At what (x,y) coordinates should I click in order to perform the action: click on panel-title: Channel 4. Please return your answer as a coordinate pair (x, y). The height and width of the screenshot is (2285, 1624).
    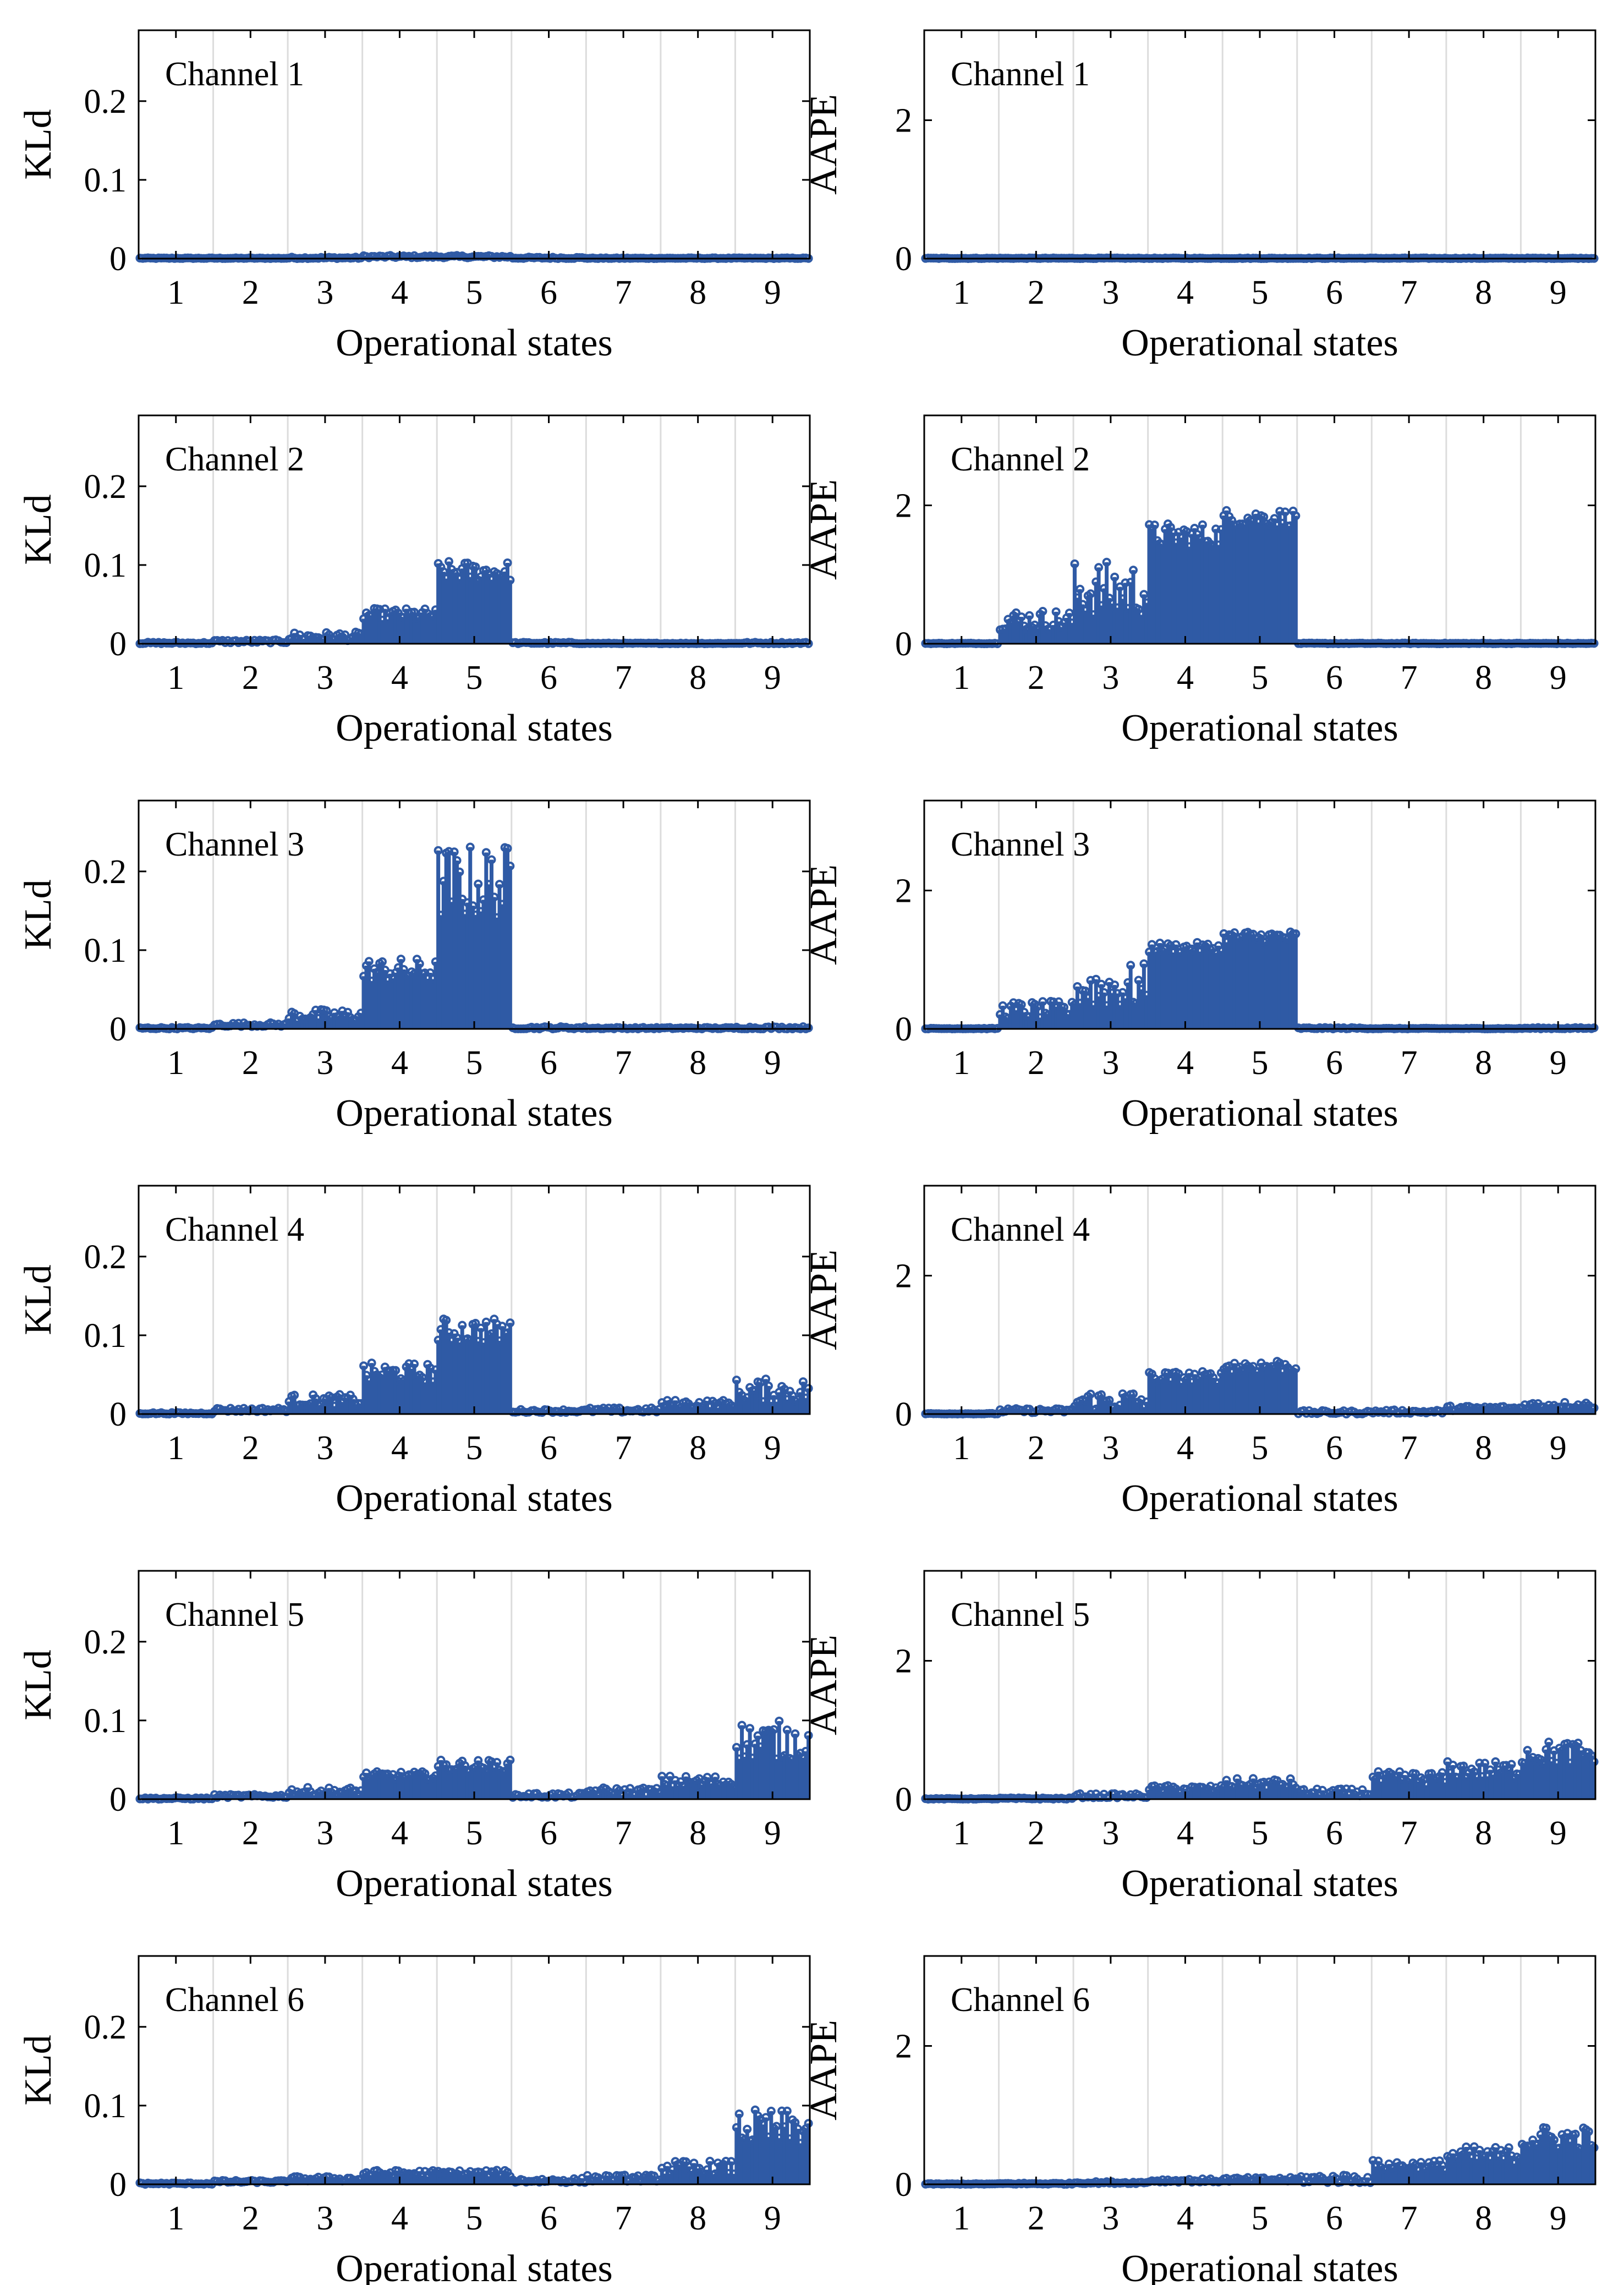
    Looking at the image, I should click on (234, 1229).